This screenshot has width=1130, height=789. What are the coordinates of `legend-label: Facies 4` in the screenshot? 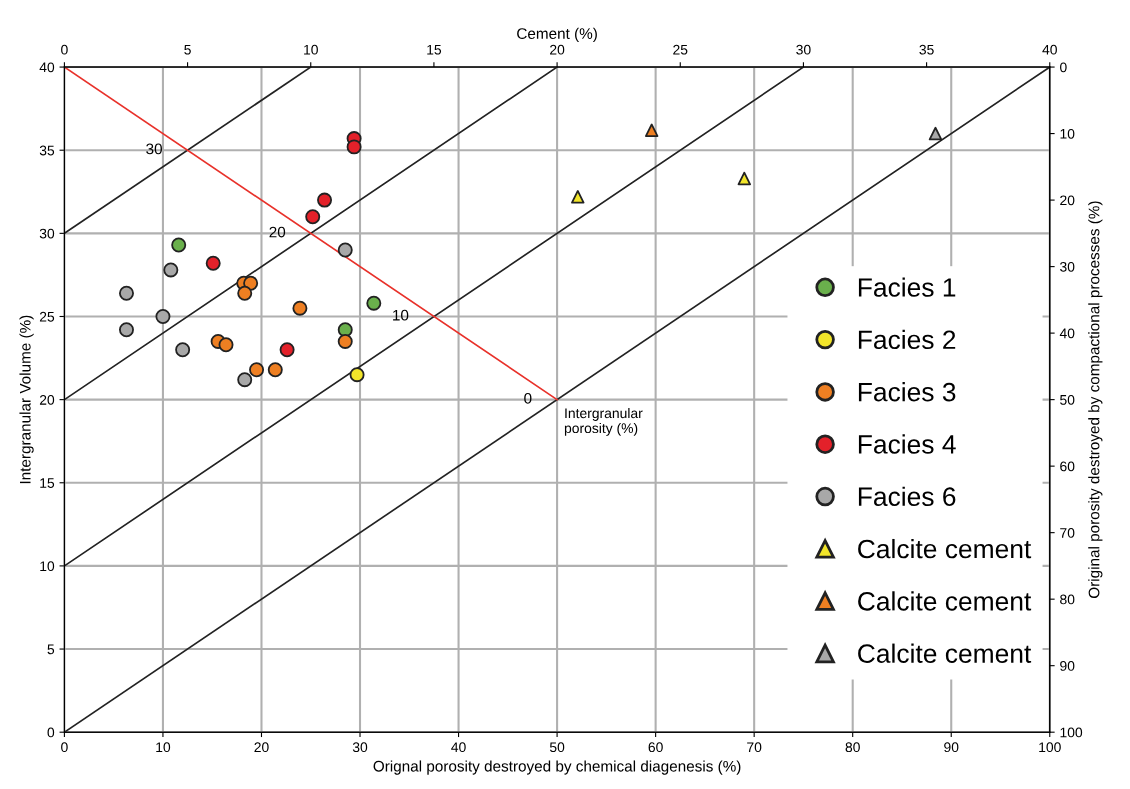 It's located at (907, 444).